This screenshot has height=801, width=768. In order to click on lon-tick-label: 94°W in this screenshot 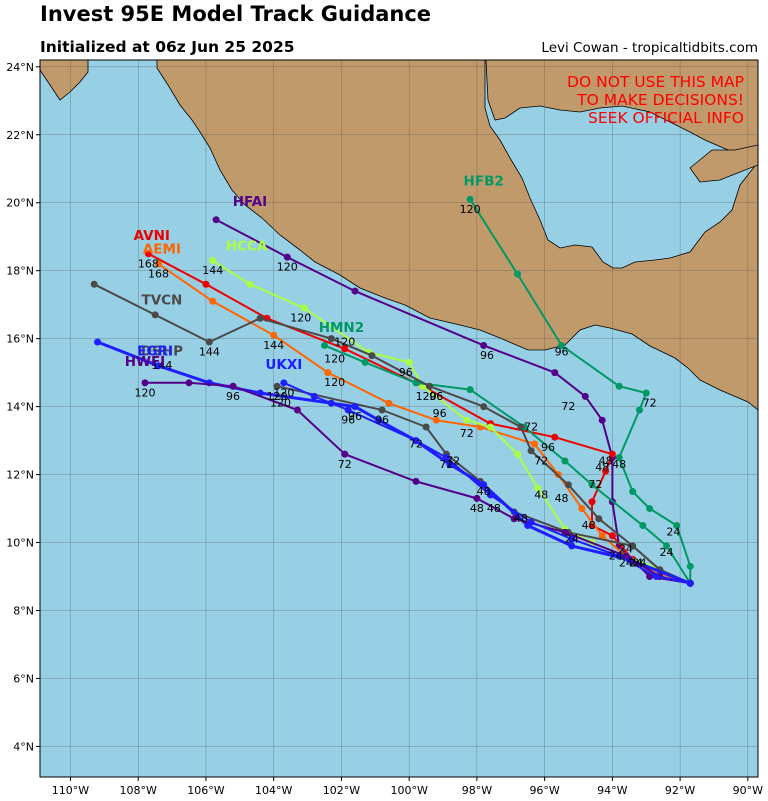, I will do `click(612, 790)`.